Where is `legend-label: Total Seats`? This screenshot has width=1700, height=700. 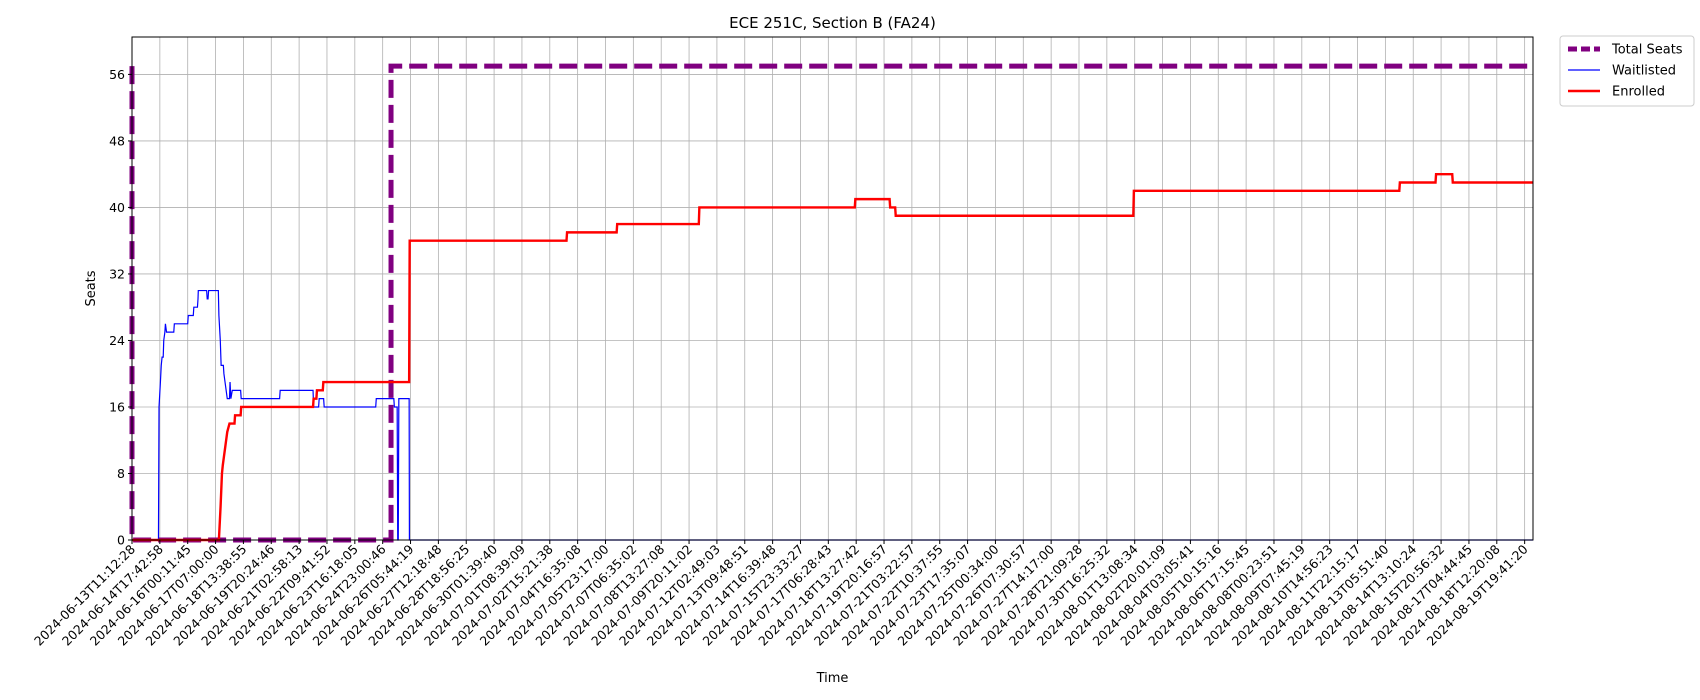
legend-label: Total Seats is located at coordinates (1647, 50).